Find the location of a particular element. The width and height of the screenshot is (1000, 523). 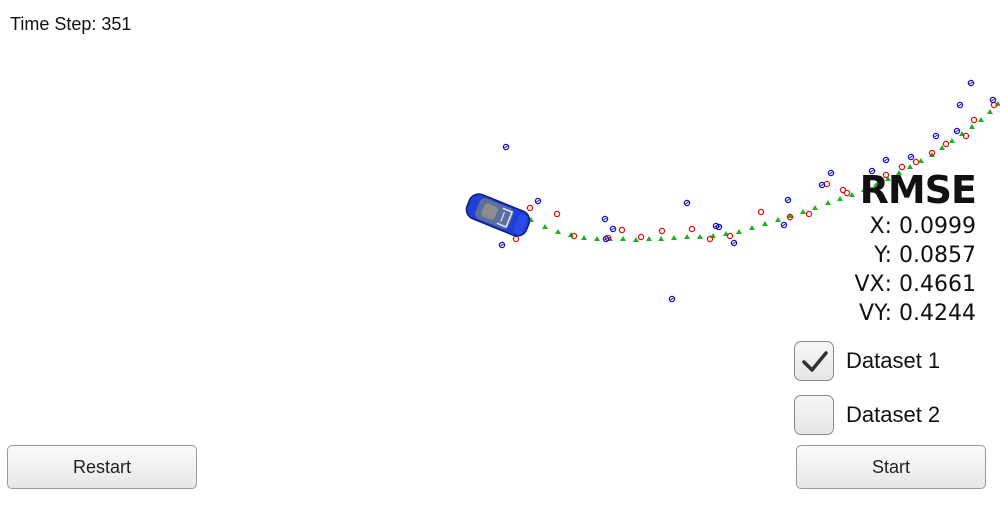

dataset-2-option: Dataset 2 is located at coordinates (894, 415).